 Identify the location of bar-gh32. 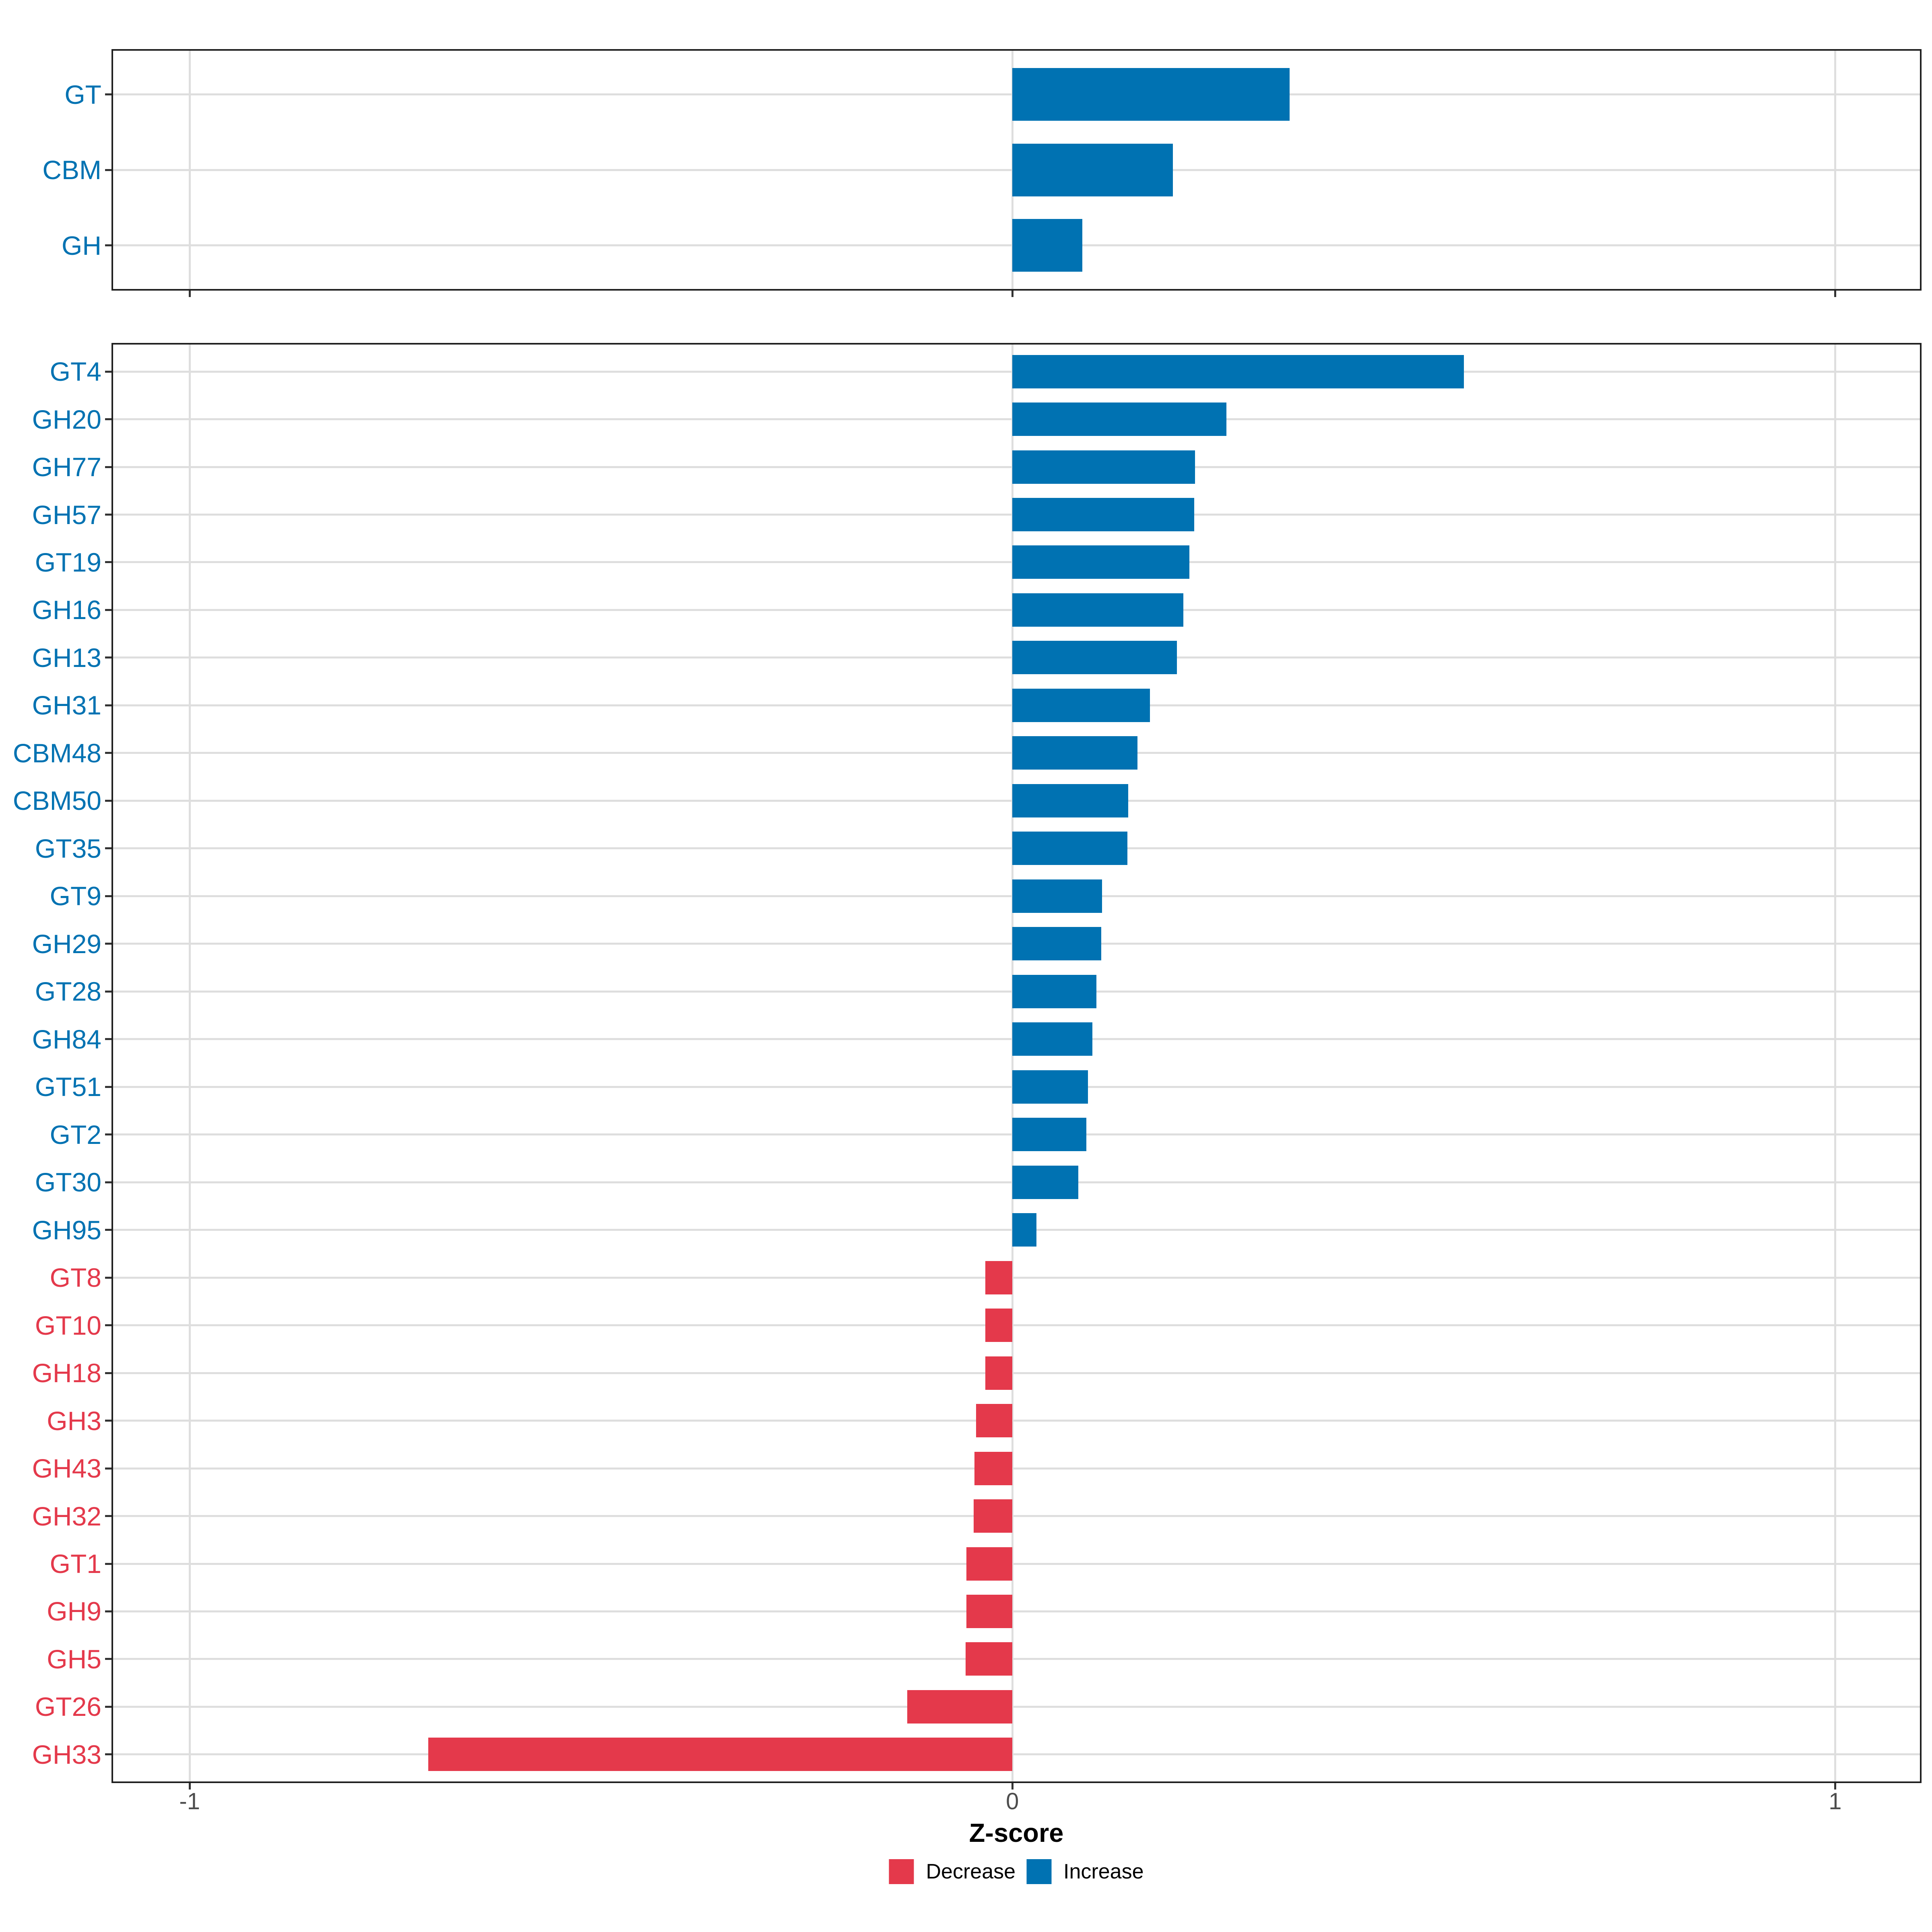
(993, 1516).